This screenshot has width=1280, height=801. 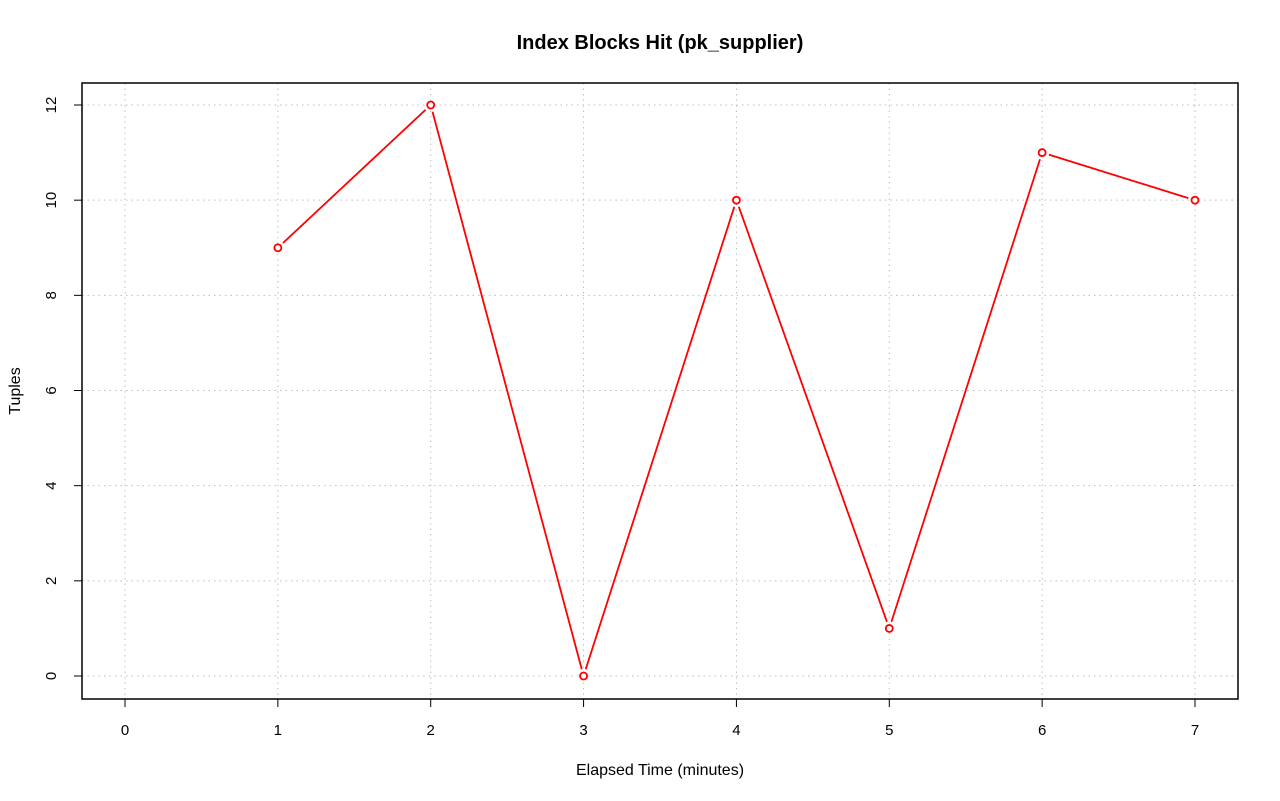 What do you see at coordinates (51, 676) in the screenshot?
I see `y-tick-label: 0` at bounding box center [51, 676].